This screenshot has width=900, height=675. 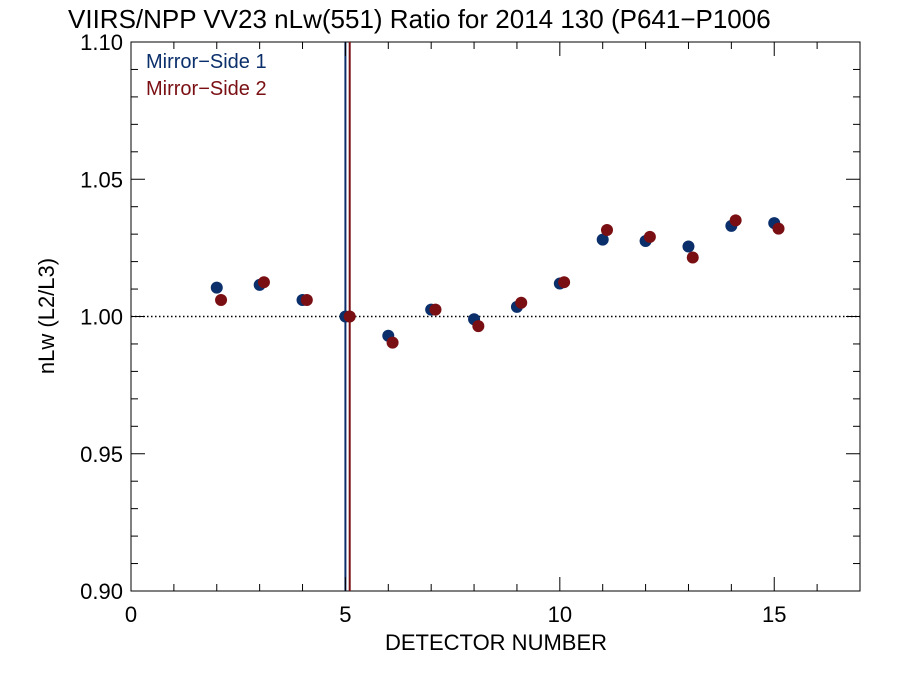 What do you see at coordinates (101, 591) in the screenshot?
I see `y-tick-label: 0.90` at bounding box center [101, 591].